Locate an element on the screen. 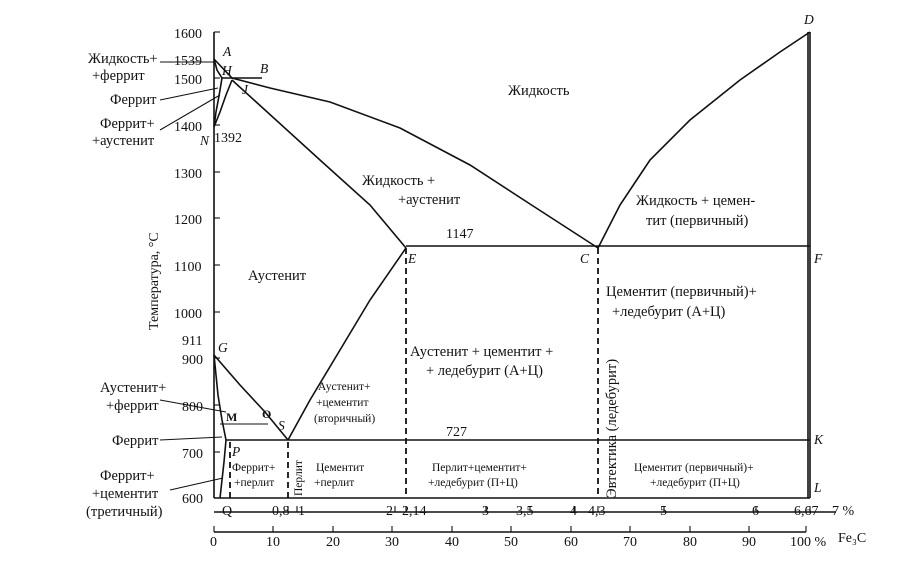  line-ah is located at coordinates (218, 68).